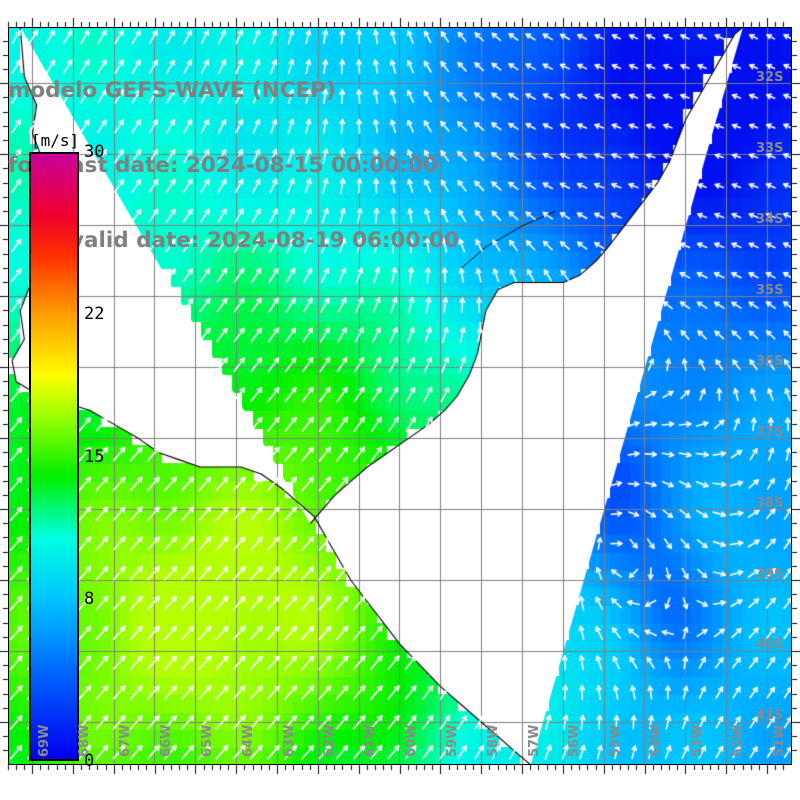  I want to click on colorbar-tick-22: 22, so click(94, 314).